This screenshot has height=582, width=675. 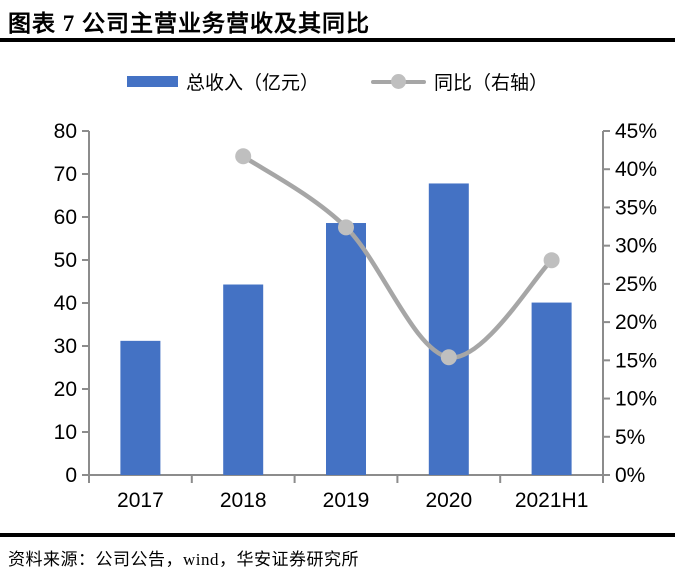 I want to click on line-swatch-marker-dot, so click(x=398, y=81).